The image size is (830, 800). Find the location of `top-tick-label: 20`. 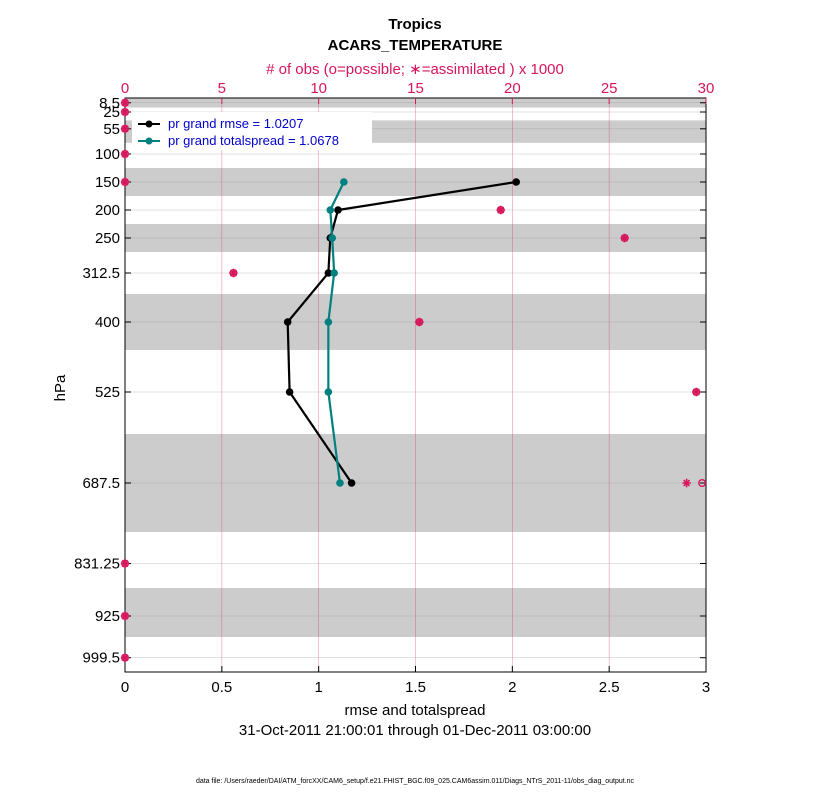

top-tick-label: 20 is located at coordinates (512, 88).